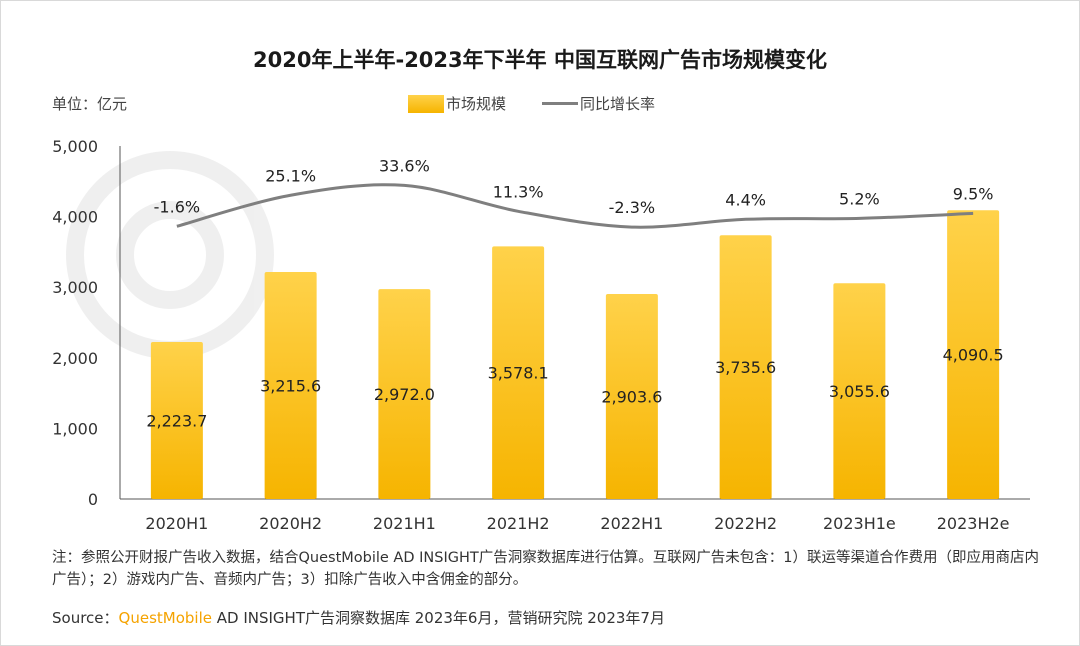 The image size is (1080, 646). Describe the element at coordinates (90, 104) in the screenshot. I see `unit-label: 单位：亿元` at that location.